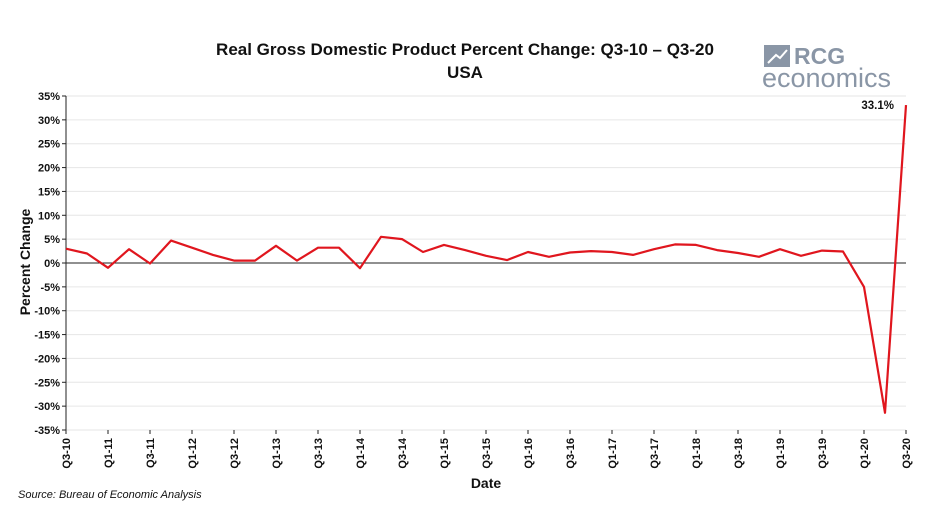 This screenshot has width=929, height=517. What do you see at coordinates (151, 453) in the screenshot?
I see `x-tick-label: Q3-11` at bounding box center [151, 453].